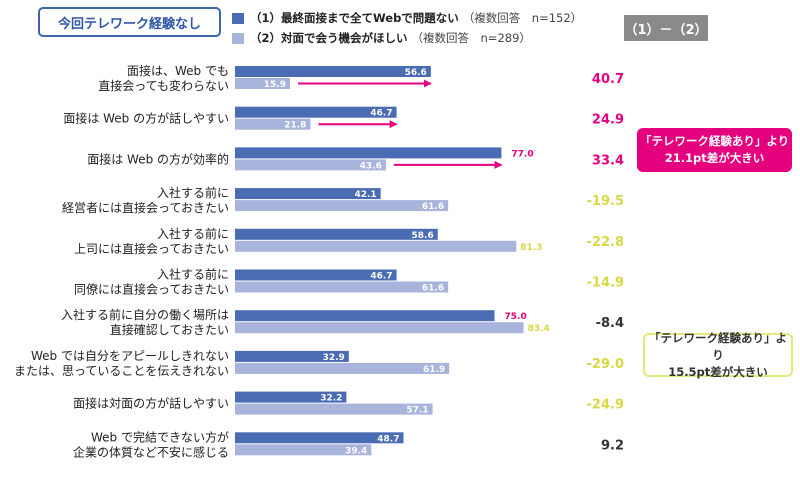 This screenshot has height=483, width=800. What do you see at coordinates (718, 346) in the screenshot?
I see `callout-yellow-line1: 「テレワーク経験あり」より` at bounding box center [718, 346].